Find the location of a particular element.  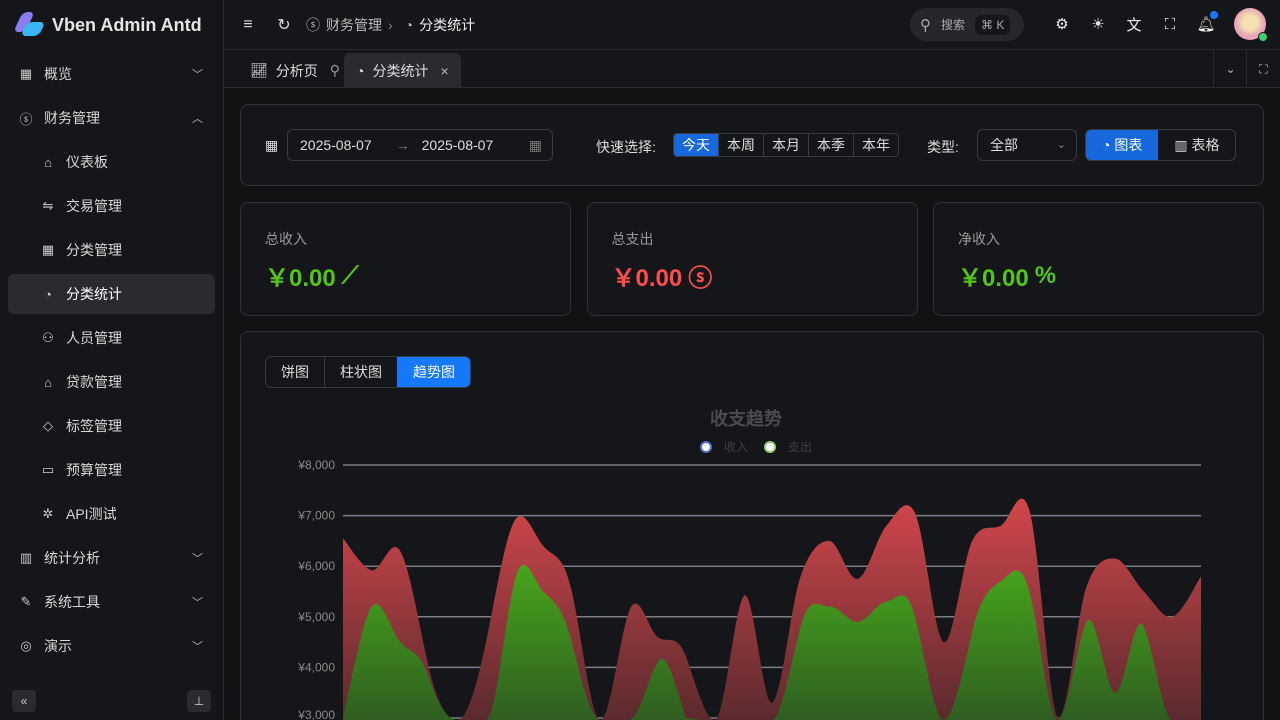

header: ≡ ↻ ⓢ 财务管理 › ◔ 分类统计 ⚲ 搜索 ⌘ K ⚙ ☀ 文 ⛶ 🔔︎ is located at coordinates (752, 25).